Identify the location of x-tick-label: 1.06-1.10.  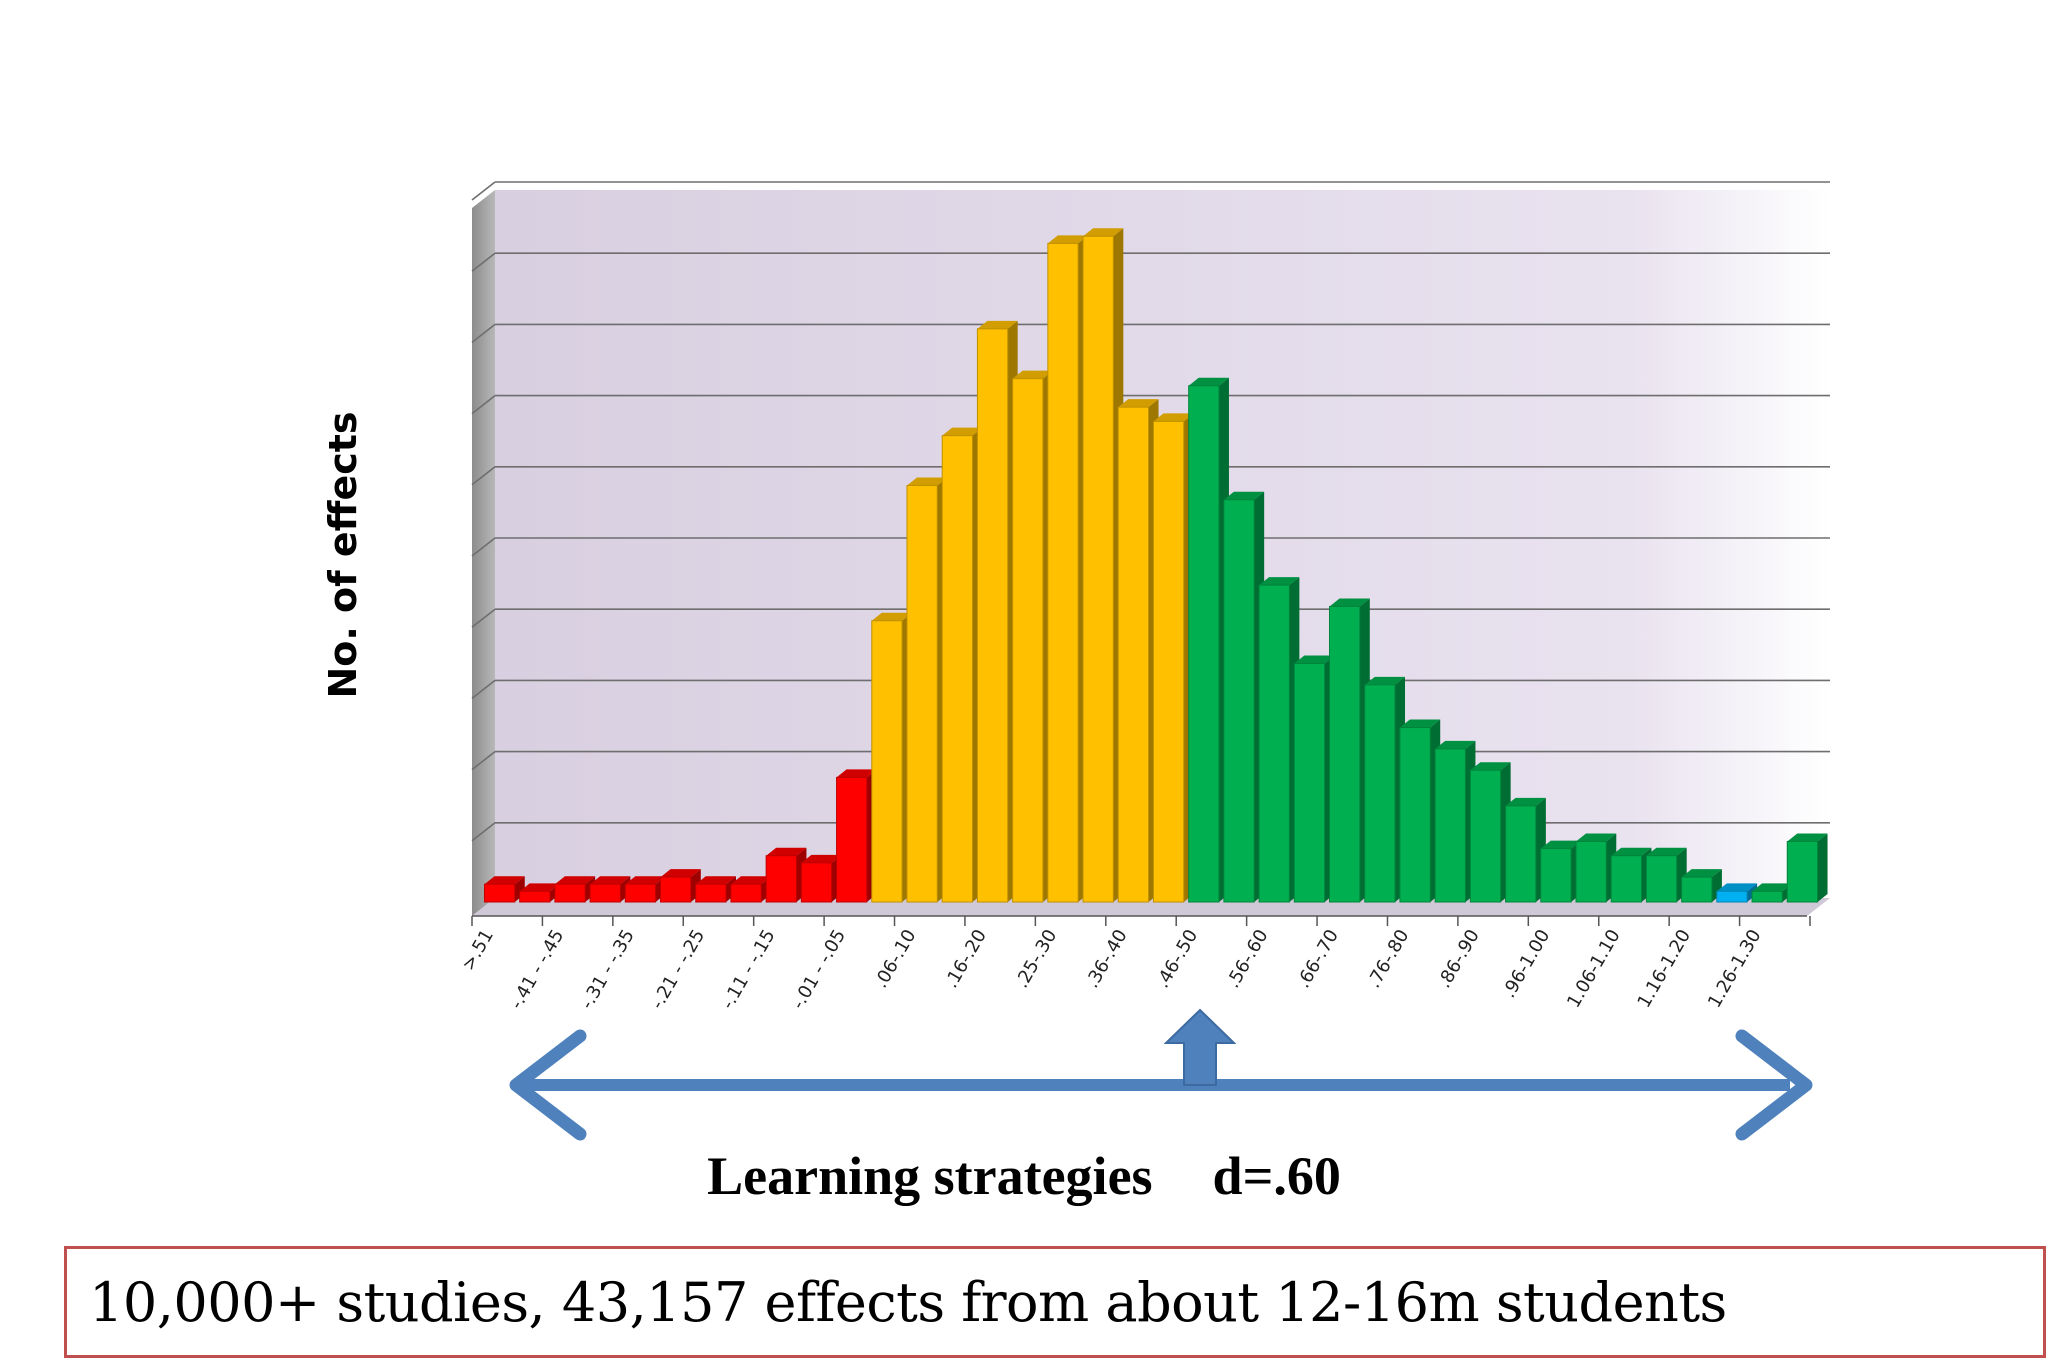
(1594, 969).